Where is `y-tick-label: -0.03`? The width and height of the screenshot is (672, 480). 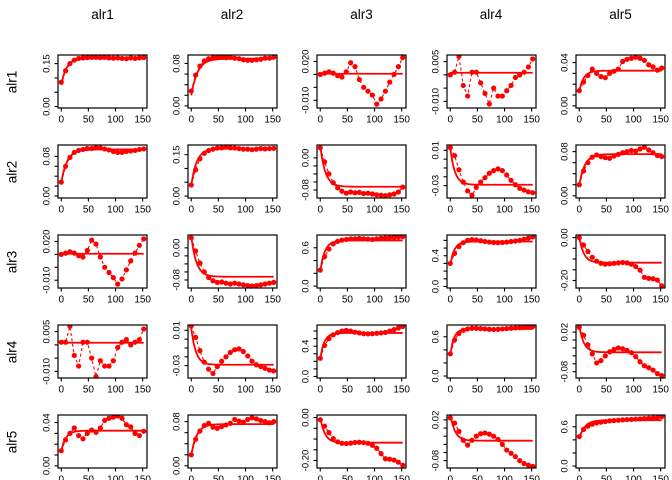 y-tick-label: -0.03 is located at coordinates (176, 366).